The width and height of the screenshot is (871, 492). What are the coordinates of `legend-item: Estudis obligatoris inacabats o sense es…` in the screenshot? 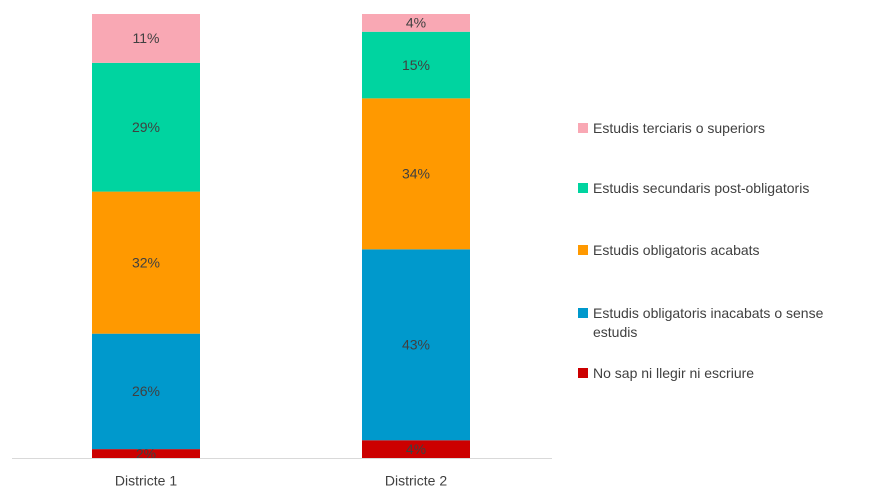 It's located at (720, 323).